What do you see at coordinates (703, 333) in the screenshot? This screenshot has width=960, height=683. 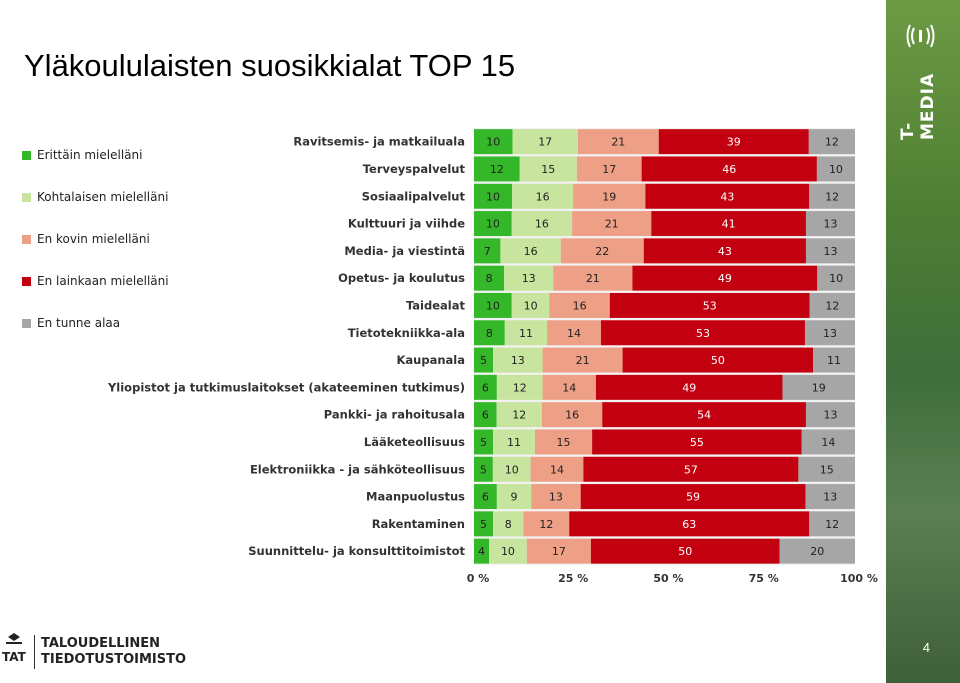 I see `bar-data-label: 53` at bounding box center [703, 333].